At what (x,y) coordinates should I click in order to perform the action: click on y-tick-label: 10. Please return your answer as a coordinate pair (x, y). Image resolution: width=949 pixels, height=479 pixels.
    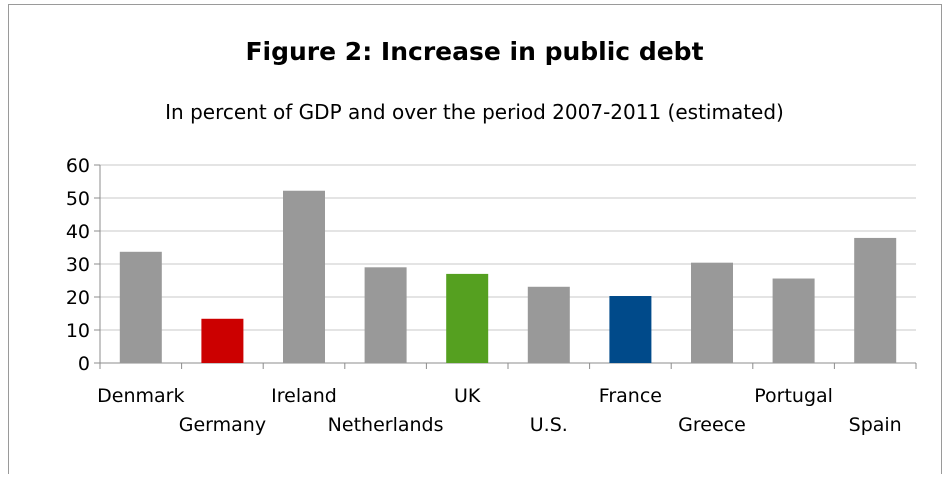
    Looking at the image, I should click on (78, 331).